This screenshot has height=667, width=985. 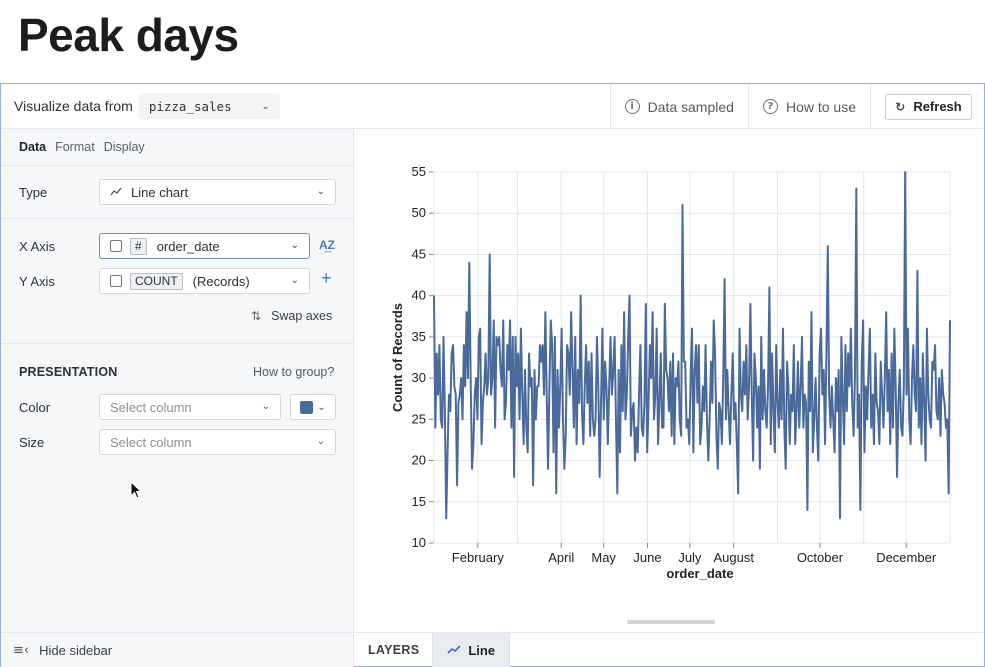 I want to click on x-axis-value: order_date, so click(x=188, y=246).